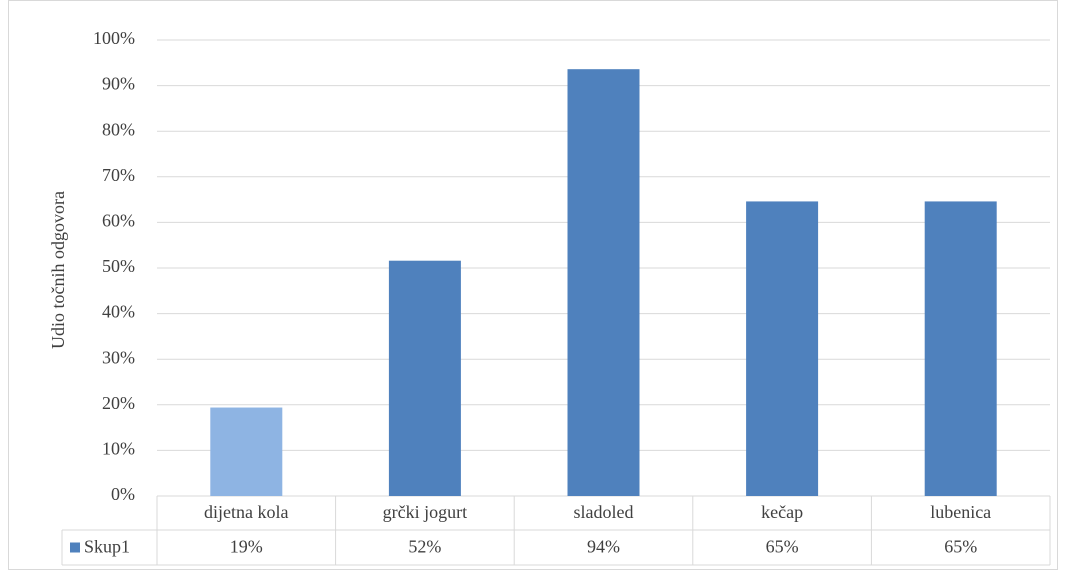 This screenshot has width=1067, height=571. Describe the element at coordinates (58, 270) in the screenshot. I see `y-axis-label: Udio točnih odgovora` at that location.